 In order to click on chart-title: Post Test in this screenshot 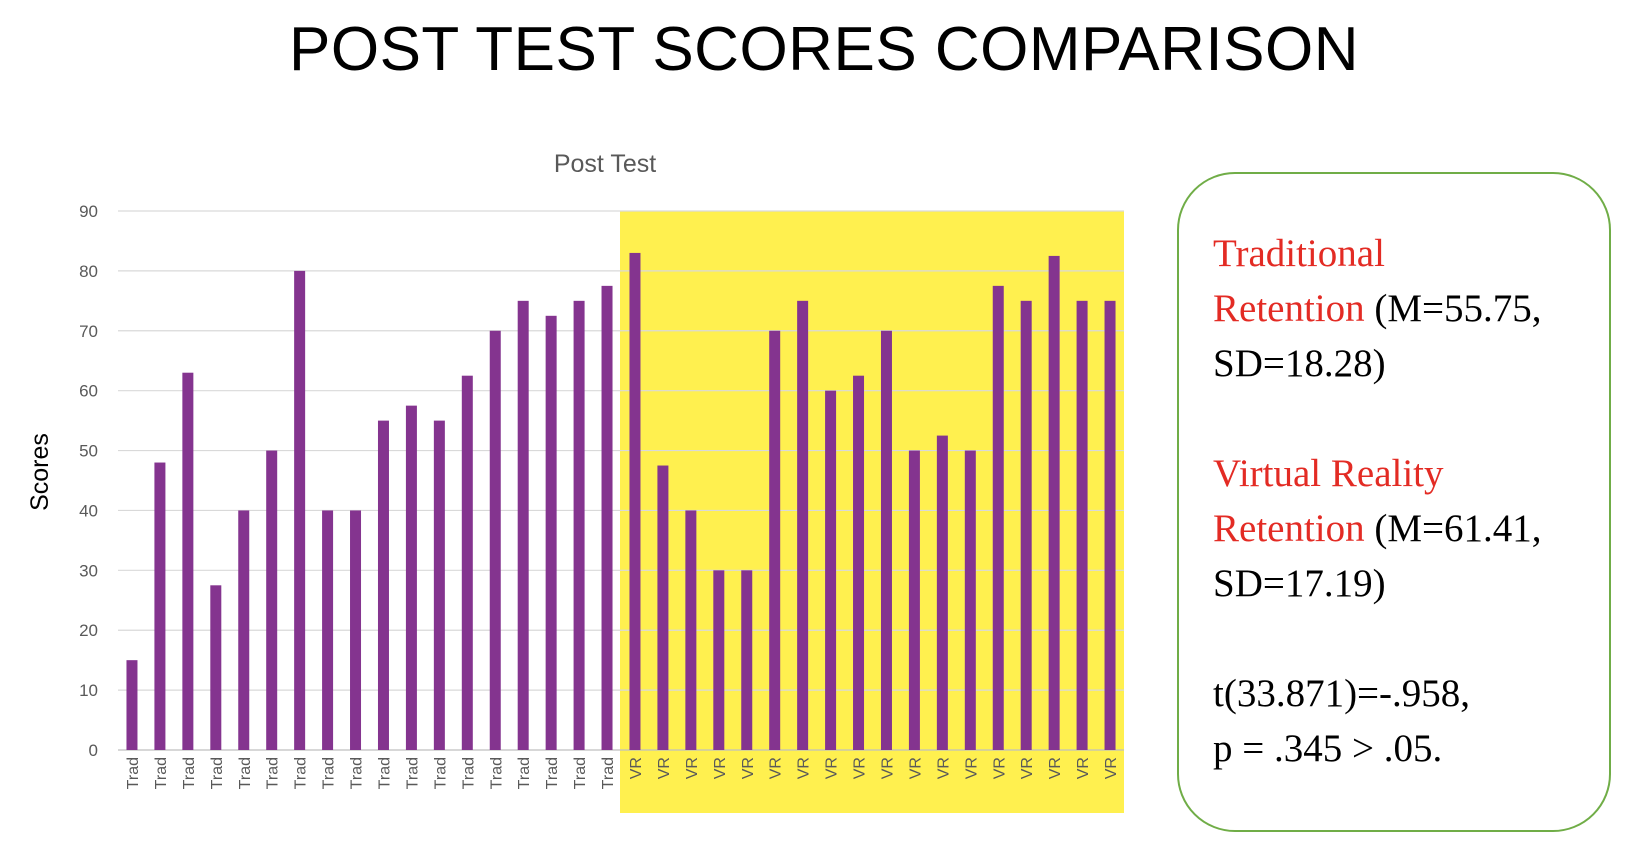, I will do `click(605, 164)`.